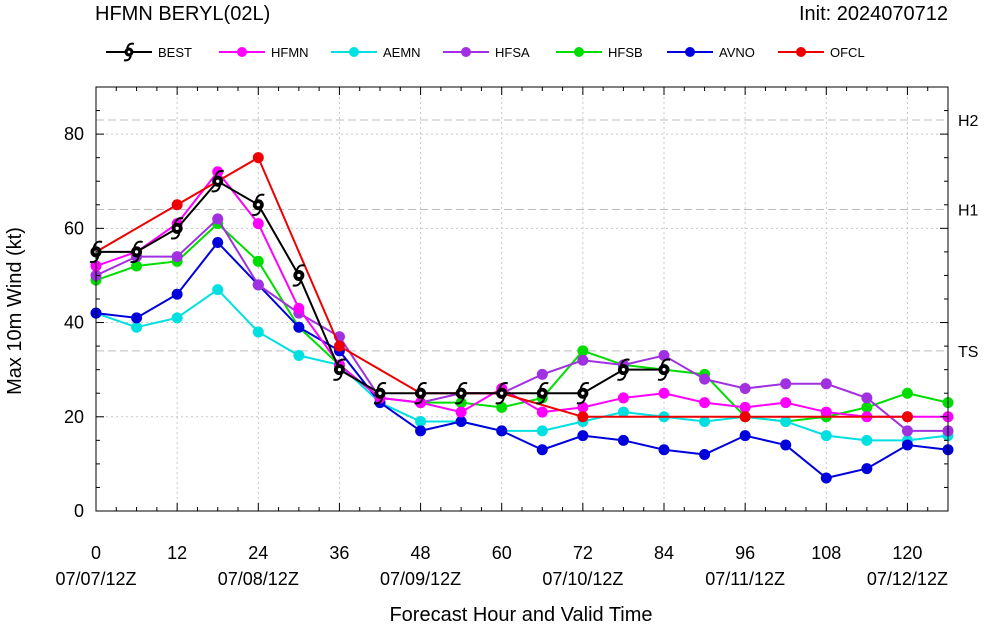 The height and width of the screenshot is (624, 984). I want to click on init-time: Init: 2024070712, so click(873, 14).